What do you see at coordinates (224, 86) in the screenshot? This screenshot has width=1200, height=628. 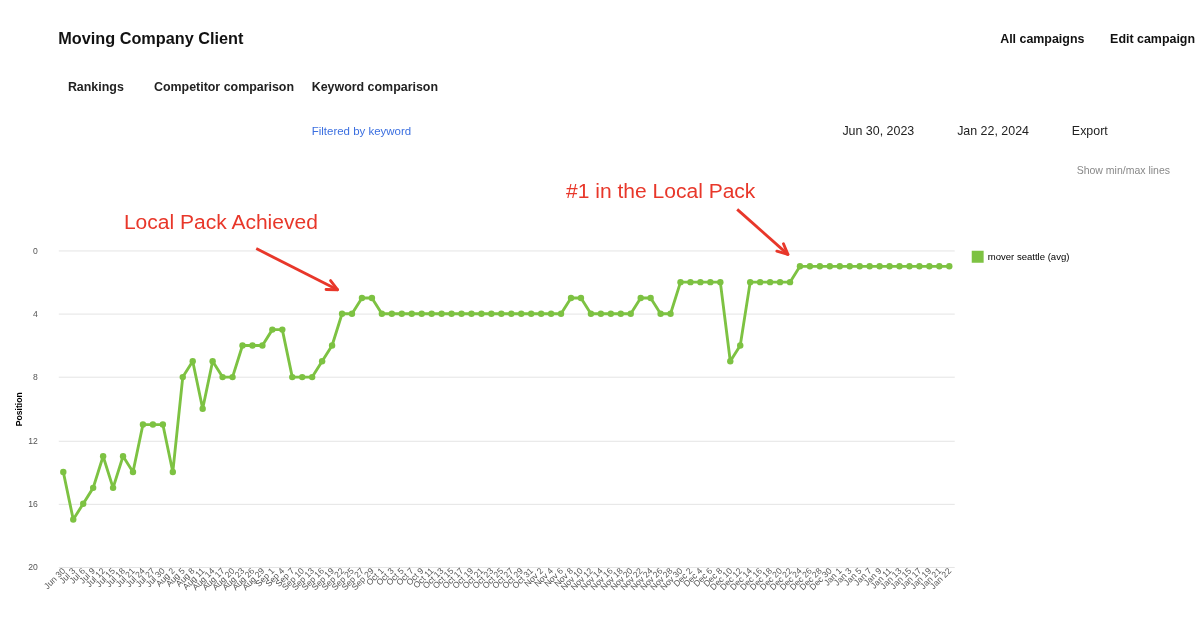 I see `text: Competitor comparison` at bounding box center [224, 86].